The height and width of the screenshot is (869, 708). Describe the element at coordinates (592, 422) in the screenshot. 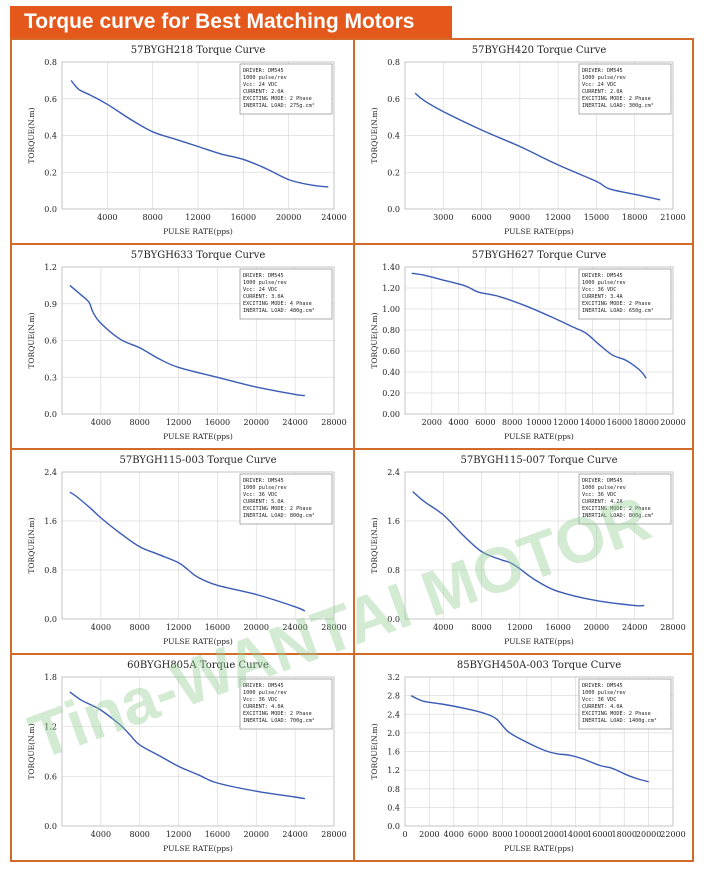

I see `x-tick-label: 14000` at that location.